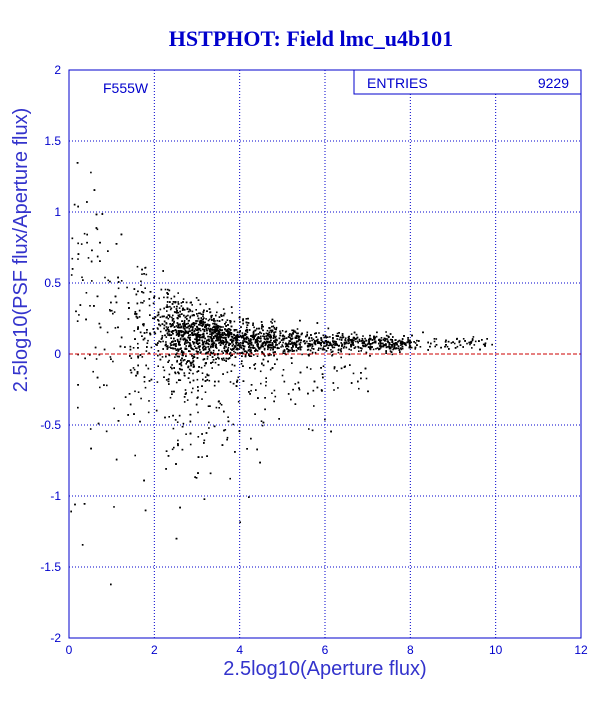  What do you see at coordinates (553, 83) in the screenshot?
I see `stats-entries-value: 9229` at bounding box center [553, 83].